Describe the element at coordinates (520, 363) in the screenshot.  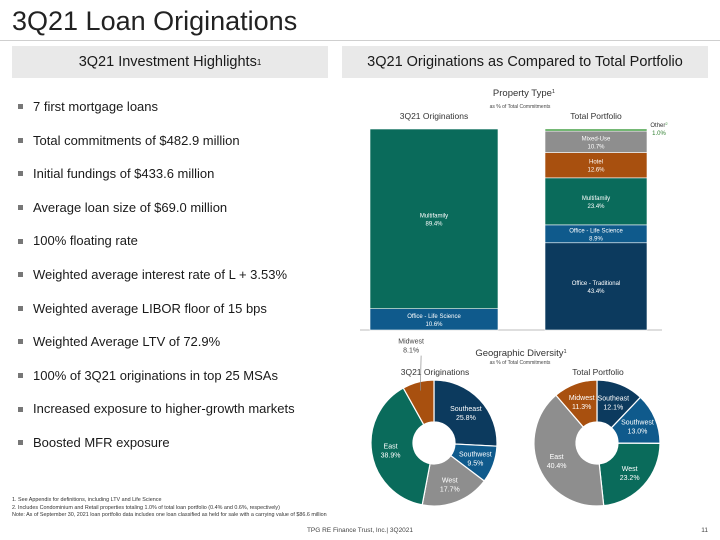
I see `geographic-diversity-subtitle: as % of Total Commitments` at that location.